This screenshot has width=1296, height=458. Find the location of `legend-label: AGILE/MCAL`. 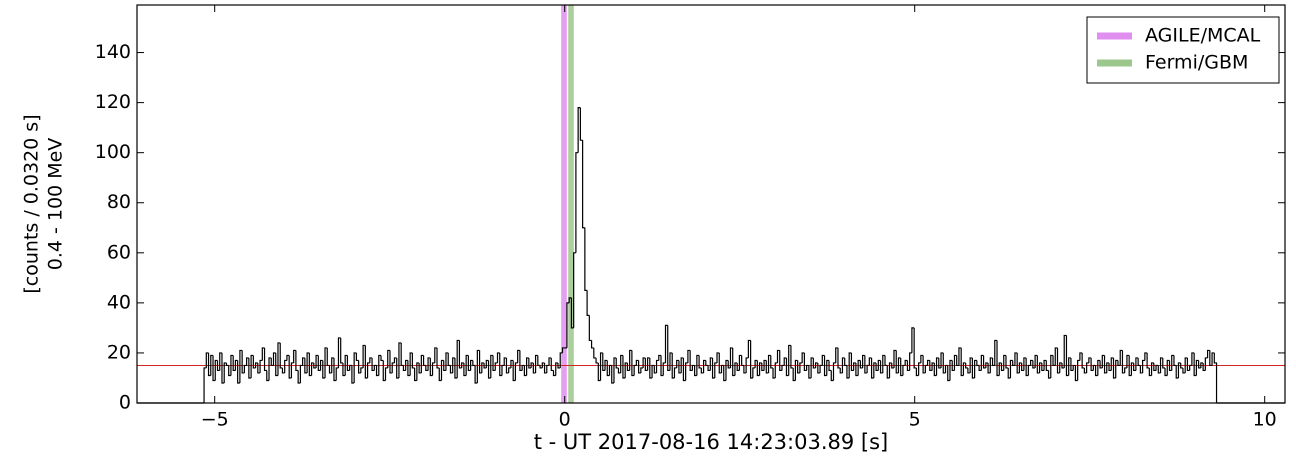

legend-label: AGILE/MCAL is located at coordinates (1203, 36).